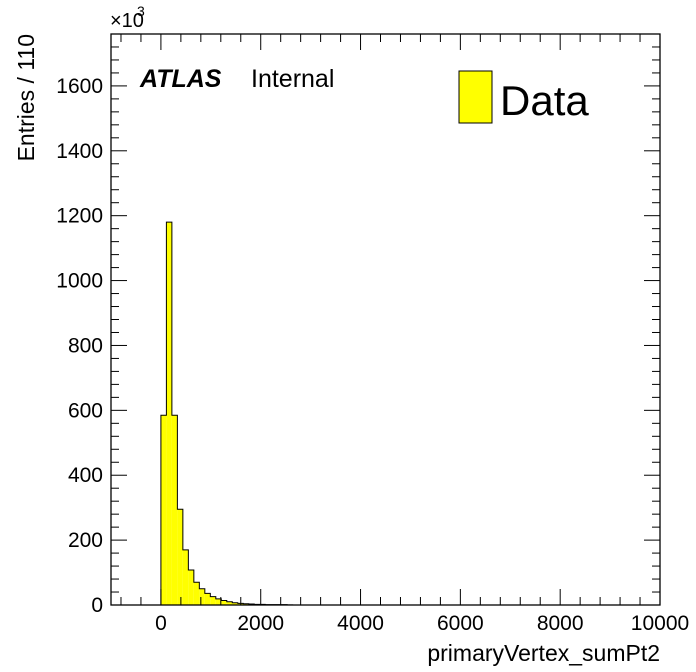  Describe the element at coordinates (227, 413) in the screenshot. I see `histogram-bars` at that location.